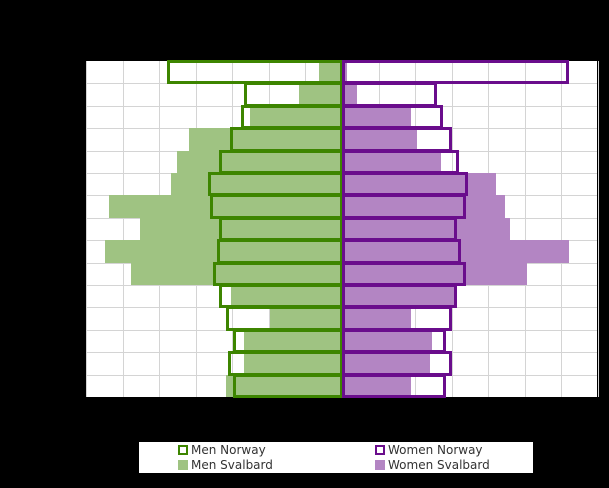  Describe the element at coordinates (435, 449) in the screenshot. I see `legend-label: Women Norway` at that location.